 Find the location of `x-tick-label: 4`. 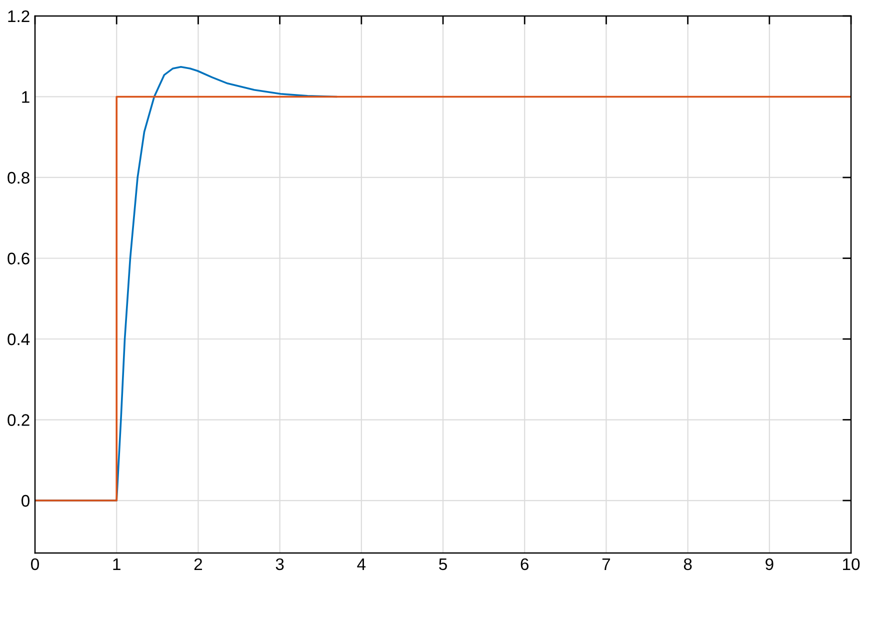

x-tick-label: 4 is located at coordinates (361, 564).